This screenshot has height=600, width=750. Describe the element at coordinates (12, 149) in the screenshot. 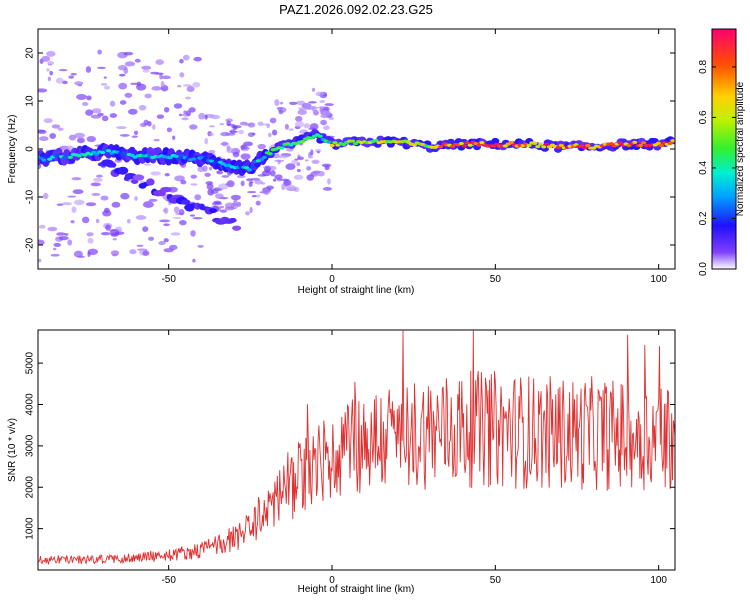

I see `spectrogram-y-label: Frequency (Hz)` at that location.